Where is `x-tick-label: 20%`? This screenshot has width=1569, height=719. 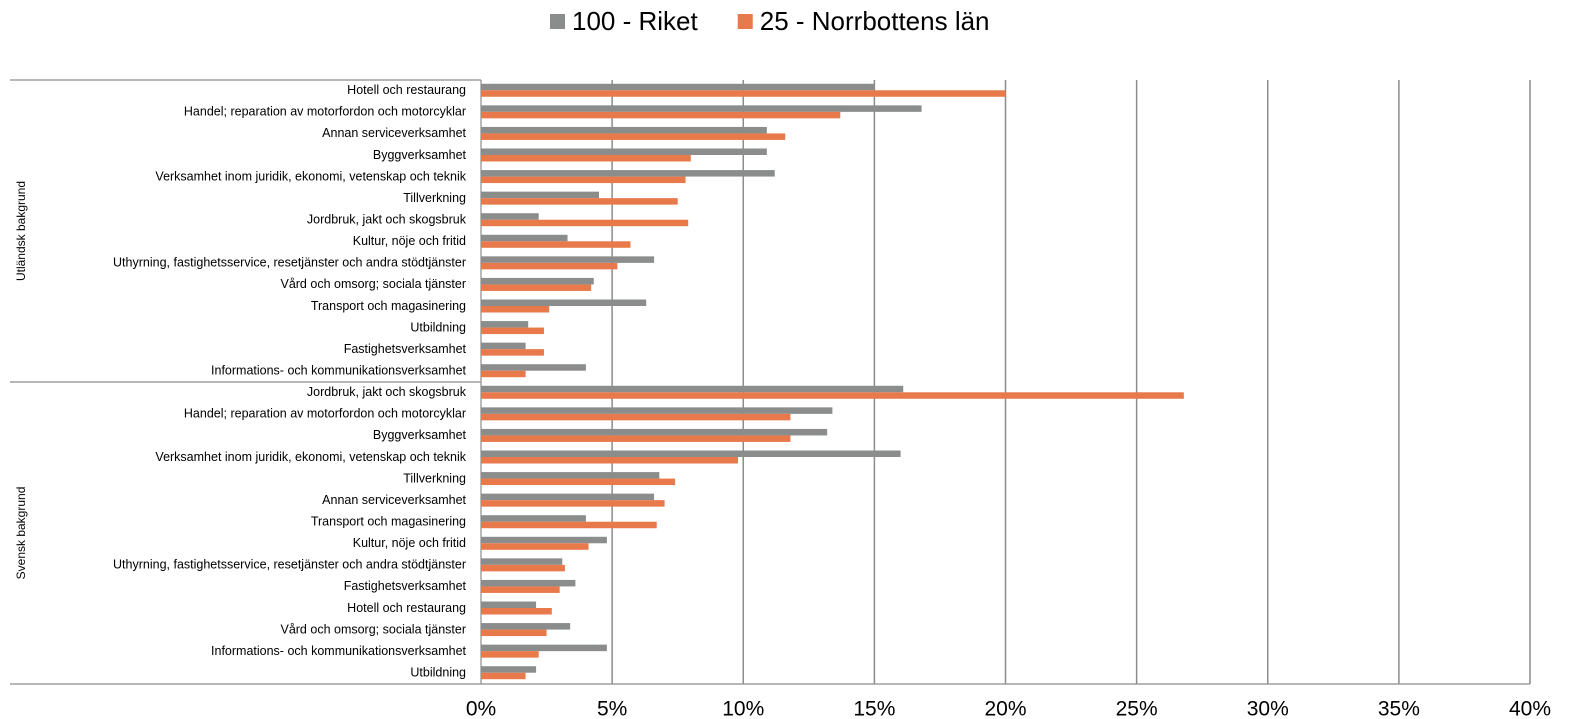
x-tick-label: 20% is located at coordinates (1005, 708).